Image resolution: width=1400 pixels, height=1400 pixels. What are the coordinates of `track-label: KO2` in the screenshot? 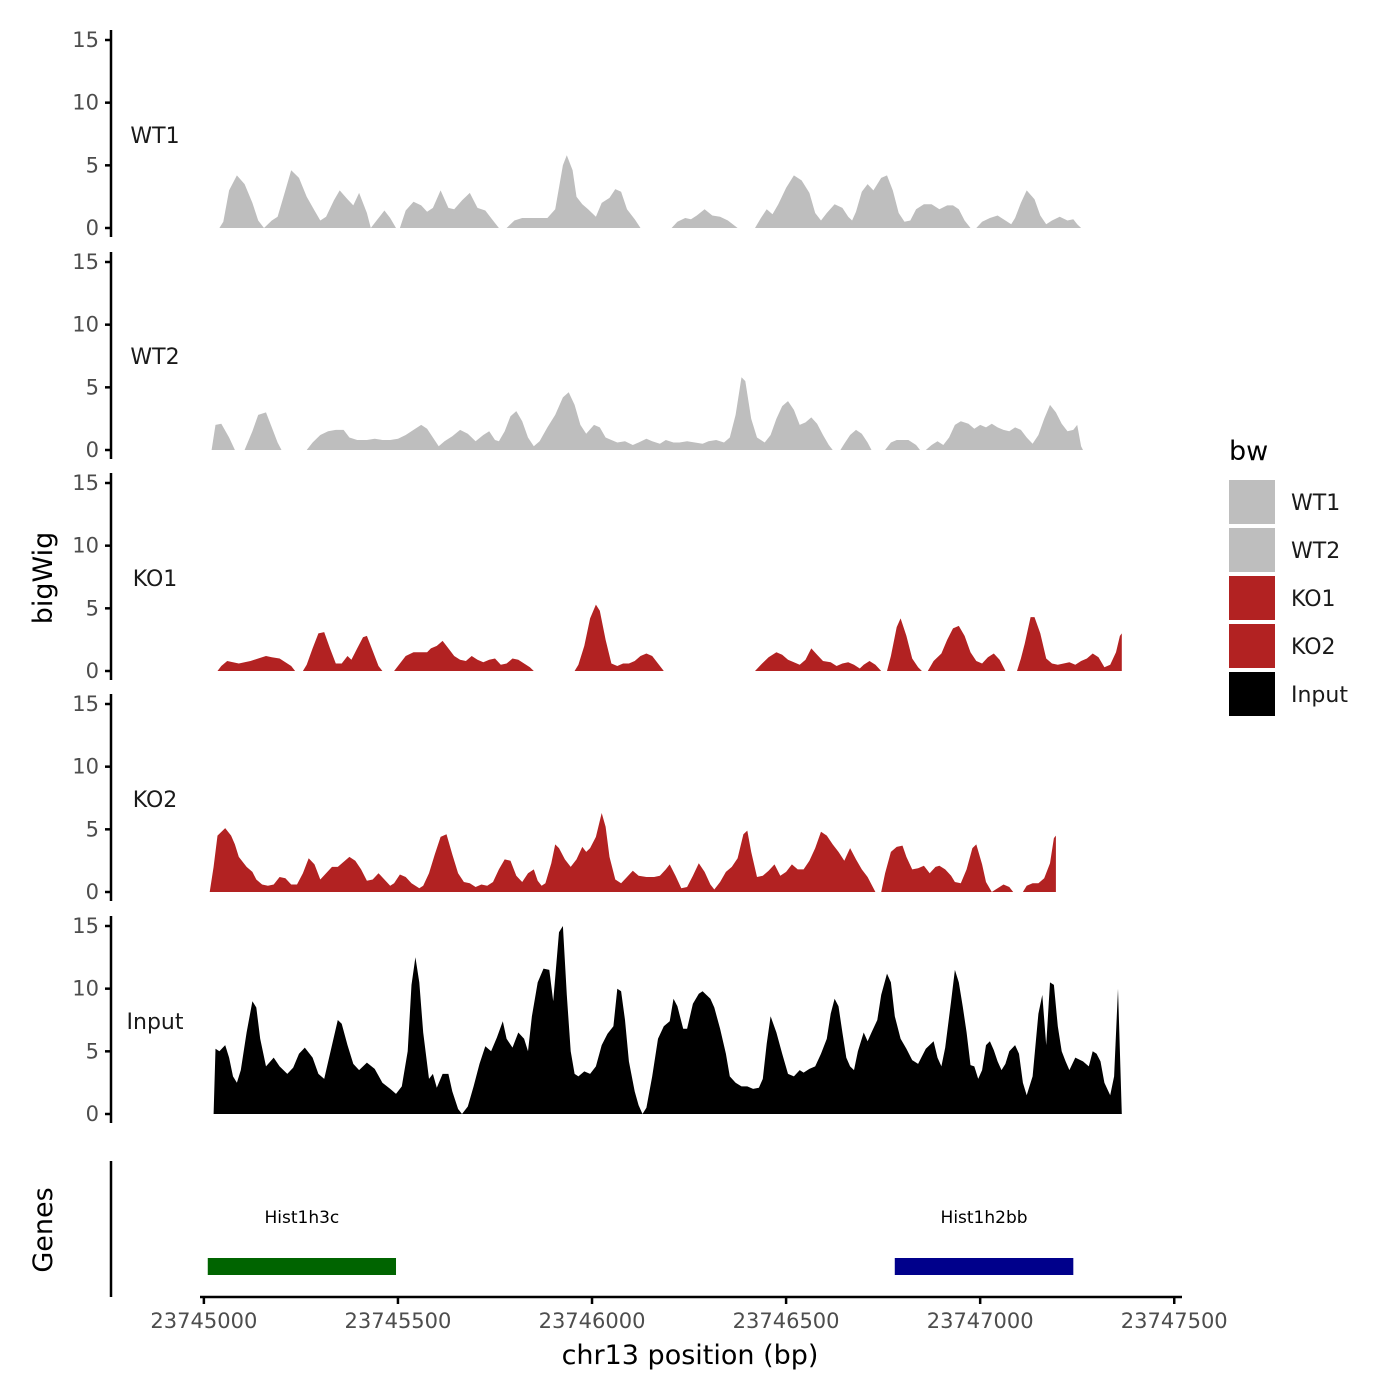 It's located at (155, 800).